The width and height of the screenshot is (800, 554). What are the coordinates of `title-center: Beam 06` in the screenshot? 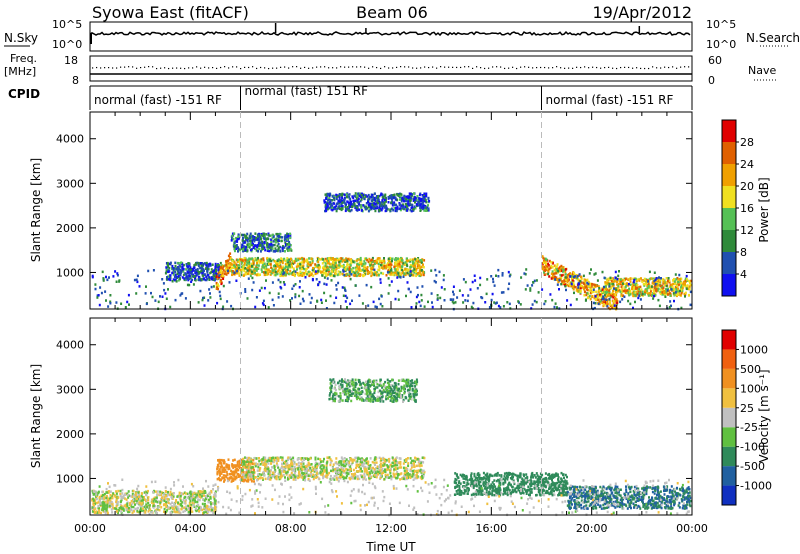 It's located at (392, 12).